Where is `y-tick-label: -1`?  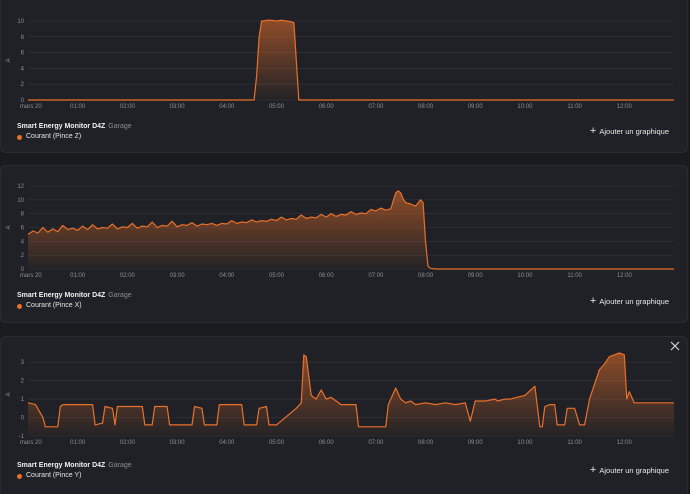
y-tick-label: -1 is located at coordinates (22, 437).